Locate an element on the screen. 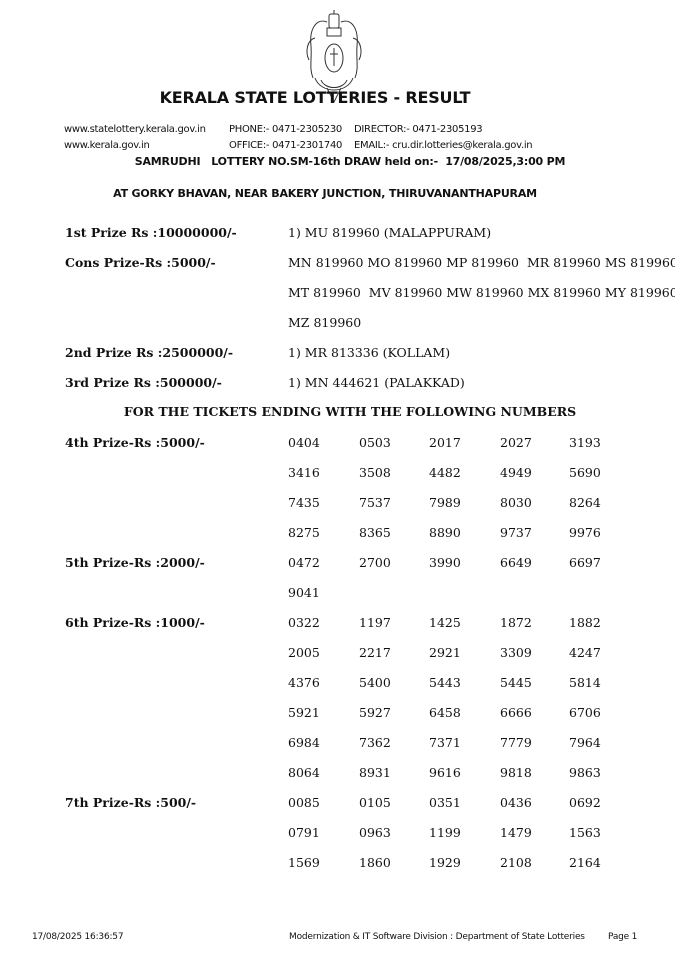  winning-number: 6697 is located at coordinates (585, 562).